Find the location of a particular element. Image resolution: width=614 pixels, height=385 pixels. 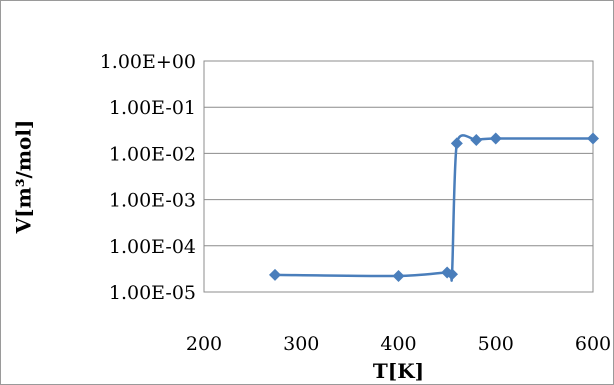

x-tick-label: 500 is located at coordinates (496, 344).